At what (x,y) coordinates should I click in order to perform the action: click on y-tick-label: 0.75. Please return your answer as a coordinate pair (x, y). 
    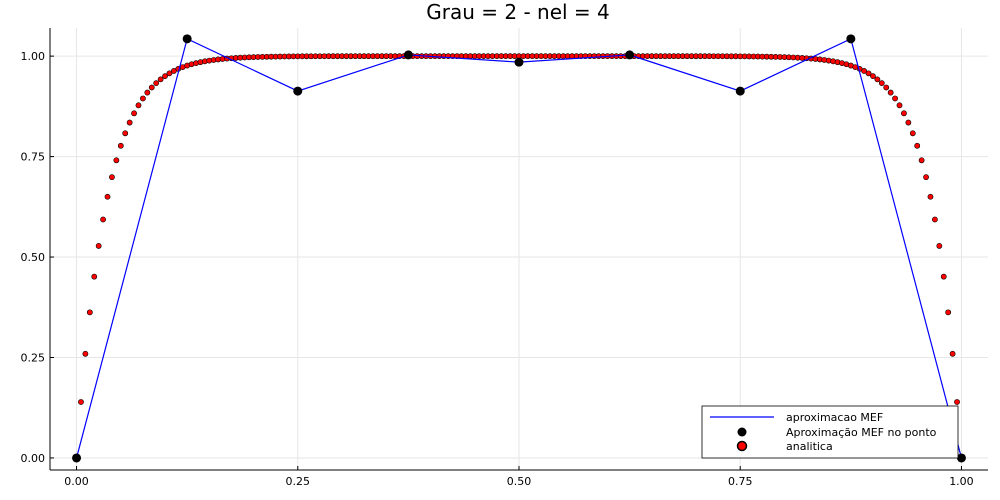
    Looking at the image, I should click on (33, 157).